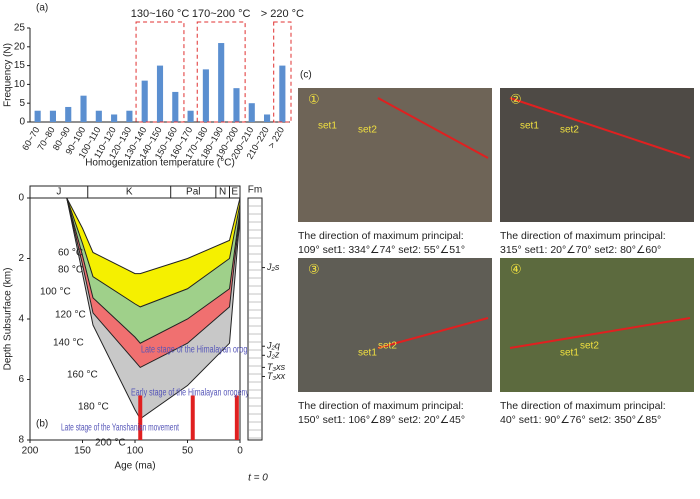  Describe the element at coordinates (20, 65) in the screenshot. I see `y-tick-label: 15` at that location.